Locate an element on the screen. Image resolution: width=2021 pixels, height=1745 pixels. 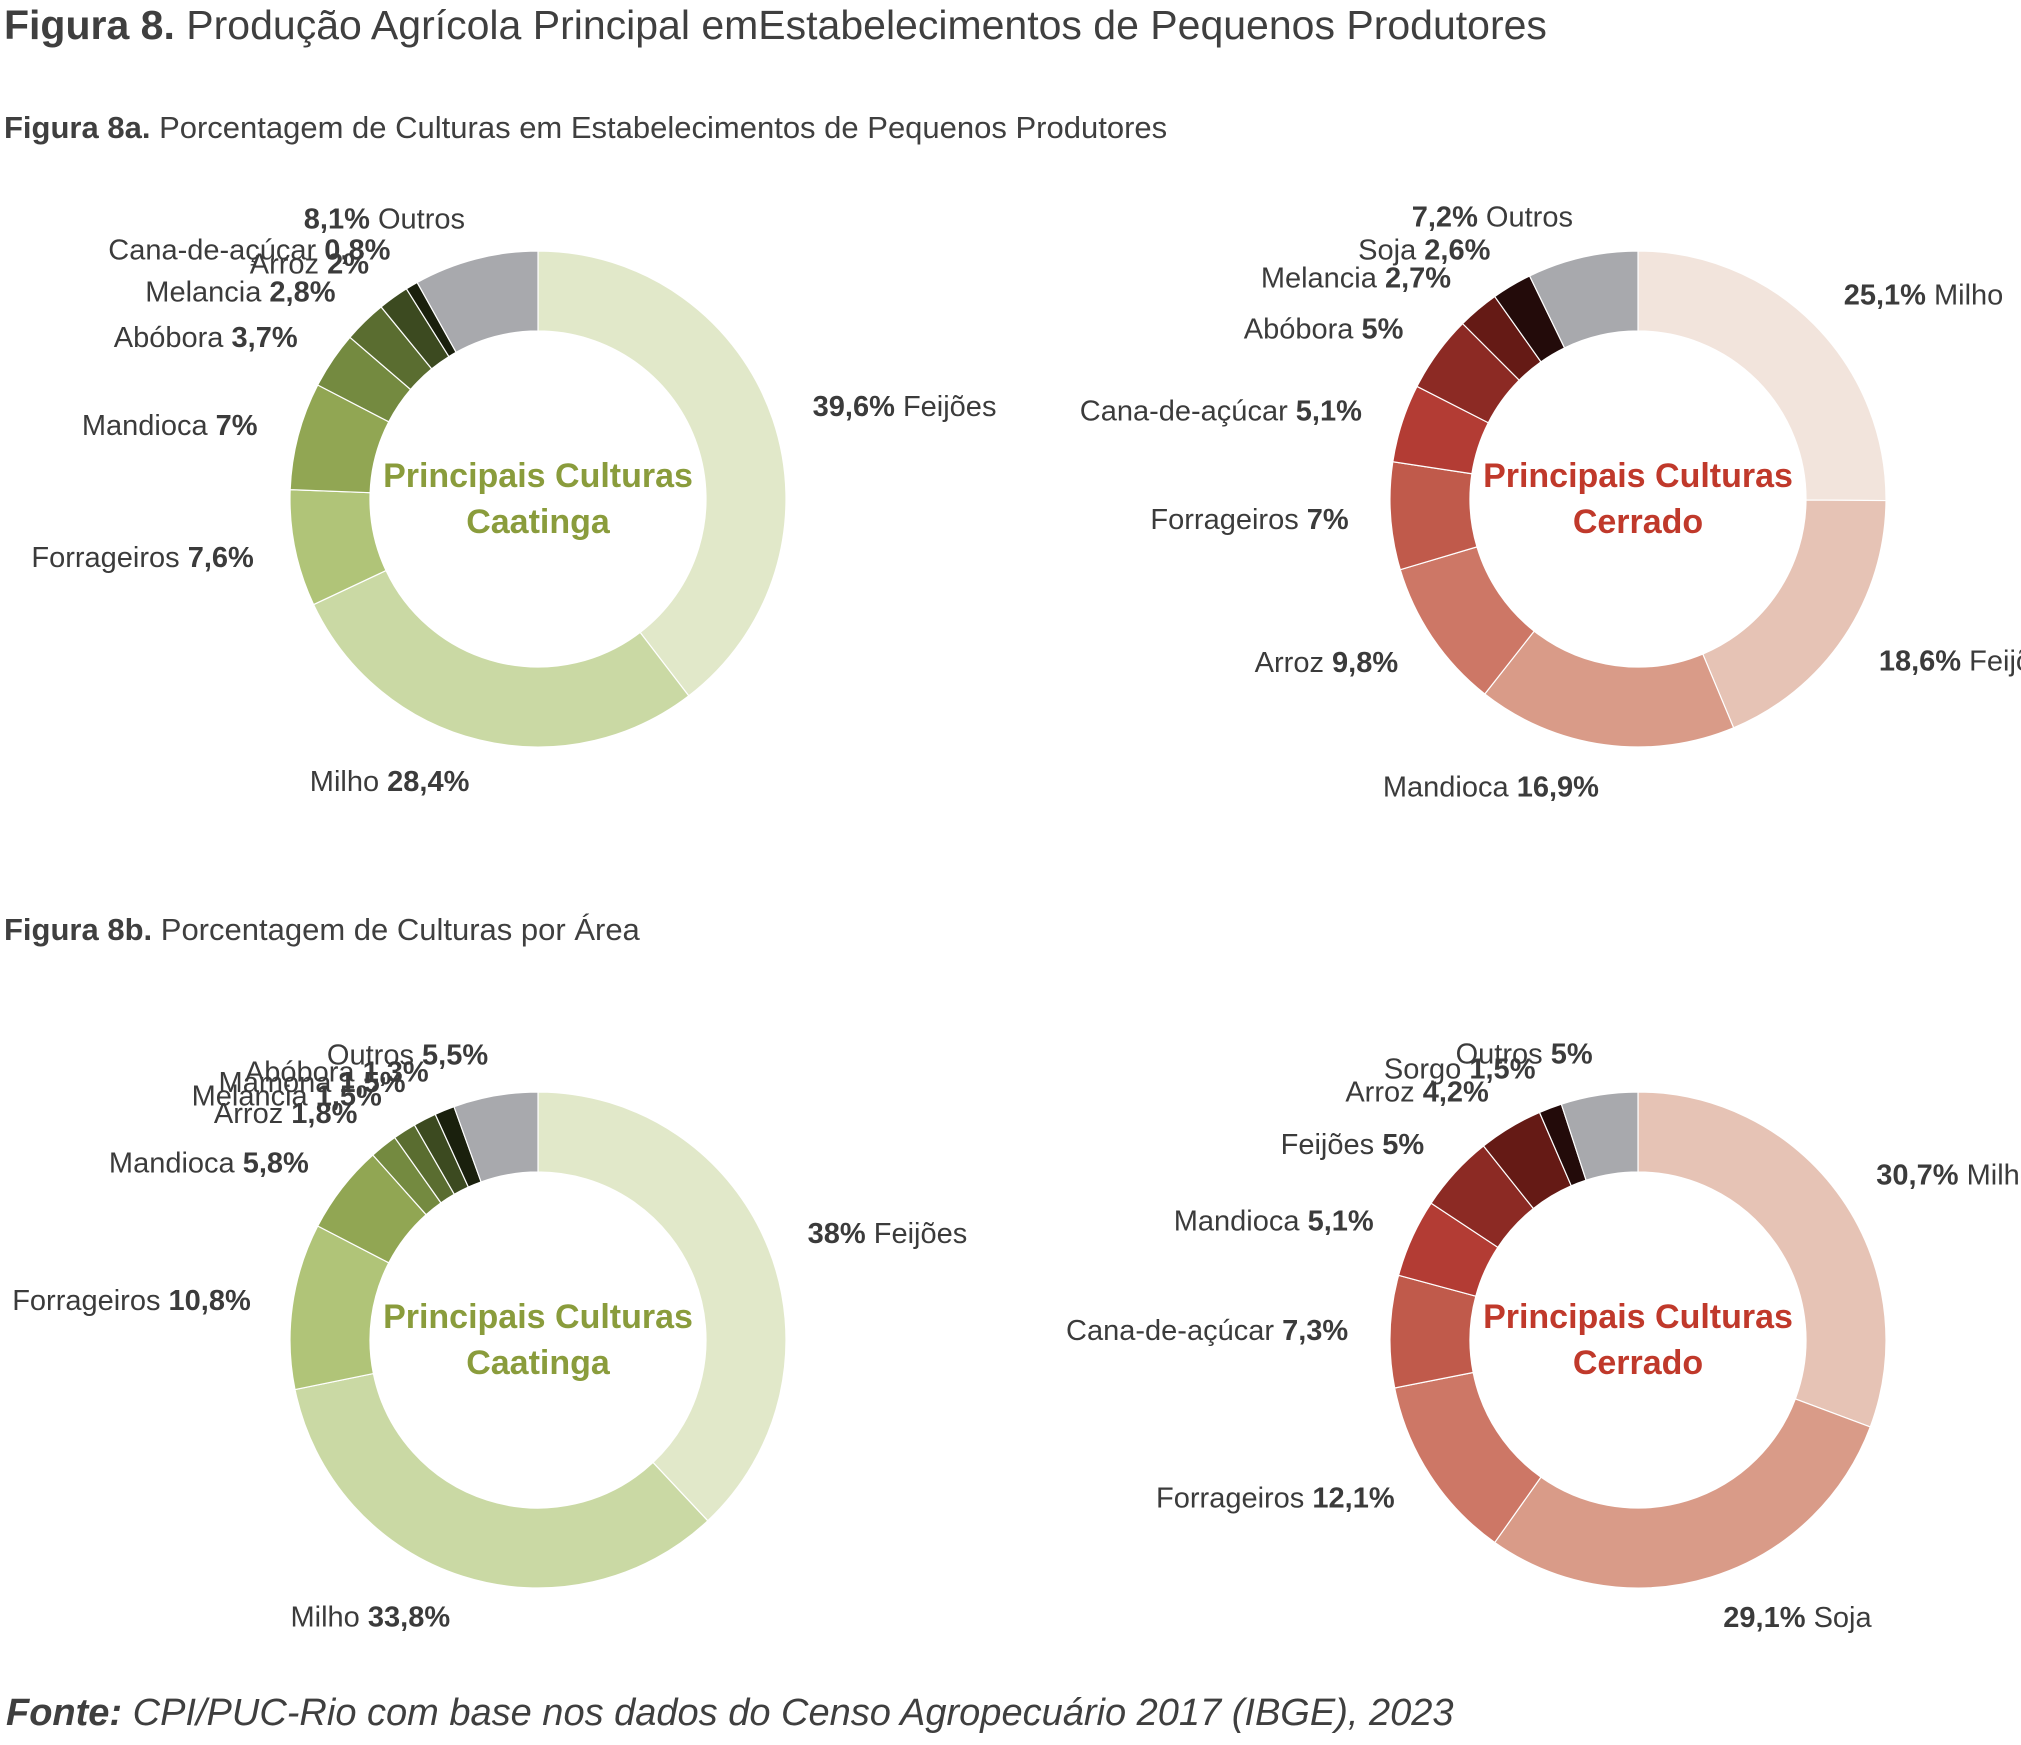
donut-1-label-milho: Milho 28,4% is located at coordinates (390, 782).